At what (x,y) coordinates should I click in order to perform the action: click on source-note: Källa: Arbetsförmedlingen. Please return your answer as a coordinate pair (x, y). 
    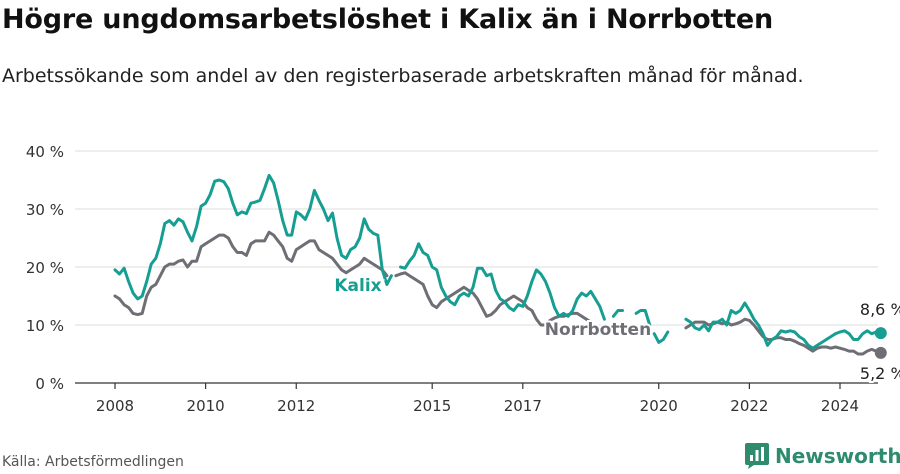
    Looking at the image, I should click on (93, 462).